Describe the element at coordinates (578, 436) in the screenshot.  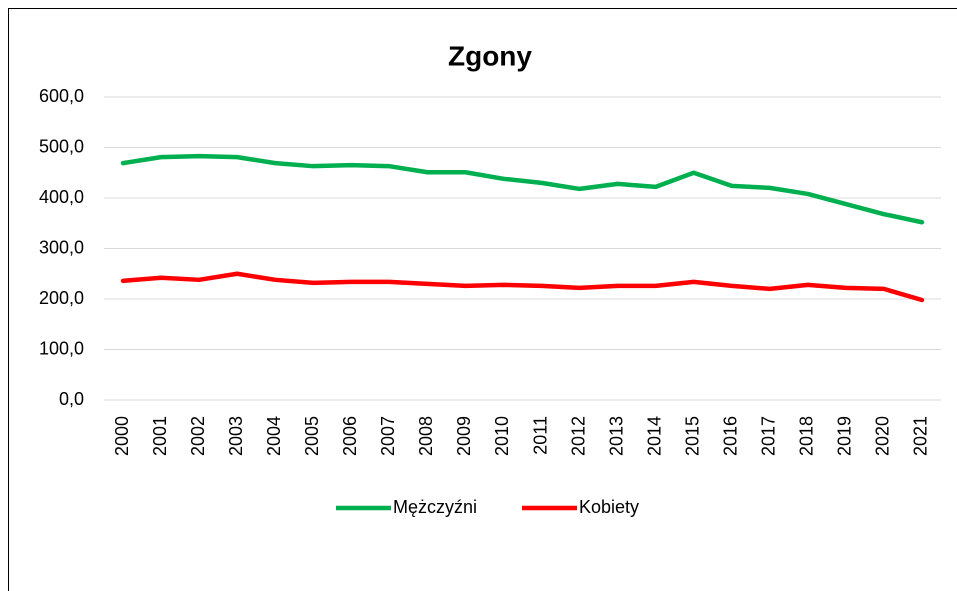
I see `x-tick-label: 2012` at that location.